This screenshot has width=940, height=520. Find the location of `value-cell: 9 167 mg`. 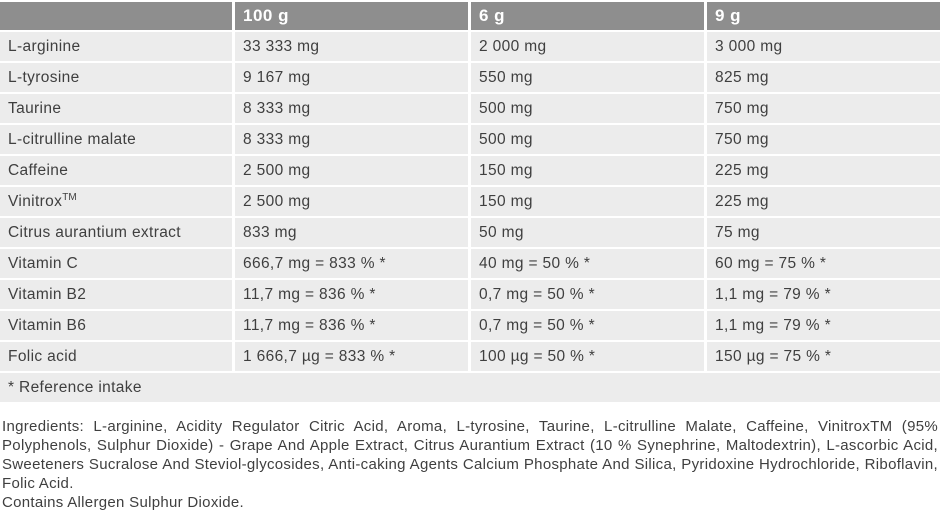

value-cell: 9 167 mg is located at coordinates (351, 77).